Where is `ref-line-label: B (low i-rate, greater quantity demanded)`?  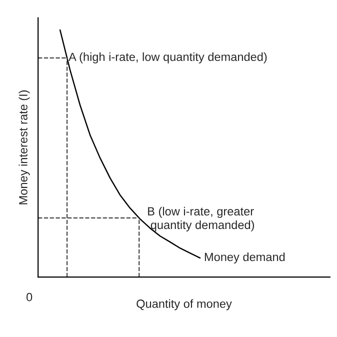
ref-line-label: B (low i-rate, greater quantity demanded) is located at coordinates (201, 219).